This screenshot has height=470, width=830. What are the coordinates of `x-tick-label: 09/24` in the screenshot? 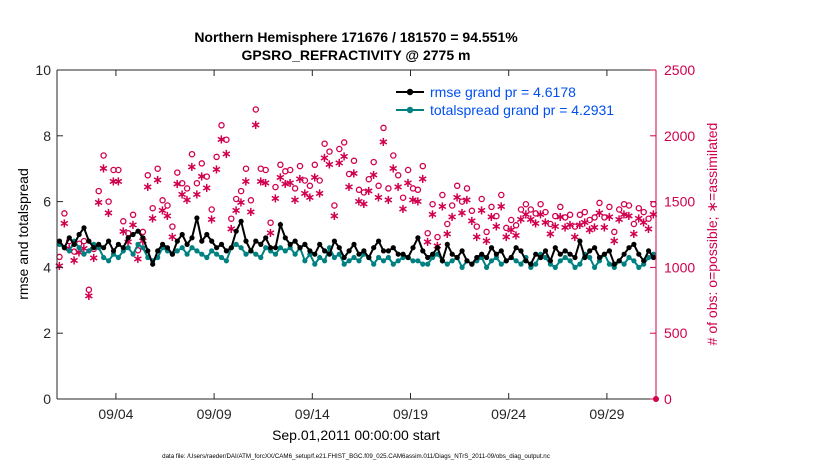 It's located at (508, 414).